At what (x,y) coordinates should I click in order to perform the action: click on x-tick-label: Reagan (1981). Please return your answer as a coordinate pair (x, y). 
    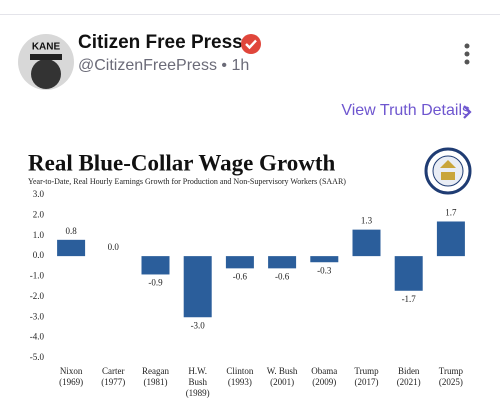
    Looking at the image, I should click on (155, 376).